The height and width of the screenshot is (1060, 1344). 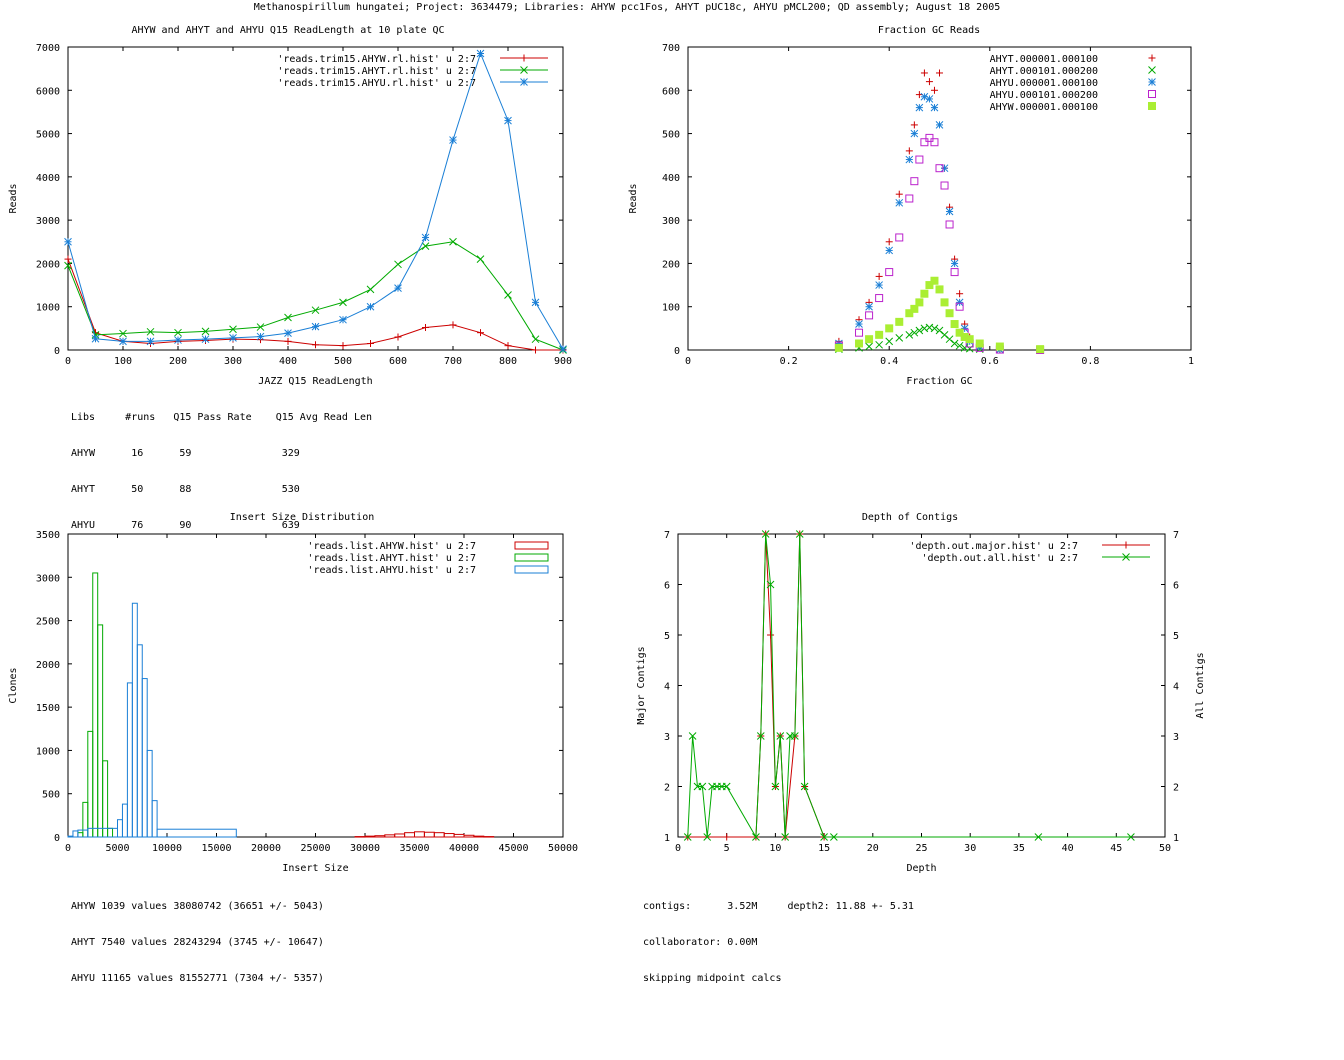 What do you see at coordinates (376, 59) in the screenshot?
I see `legend-label: 'reads.trim15.AHYW.rl.hist' u 2:7` at bounding box center [376, 59].